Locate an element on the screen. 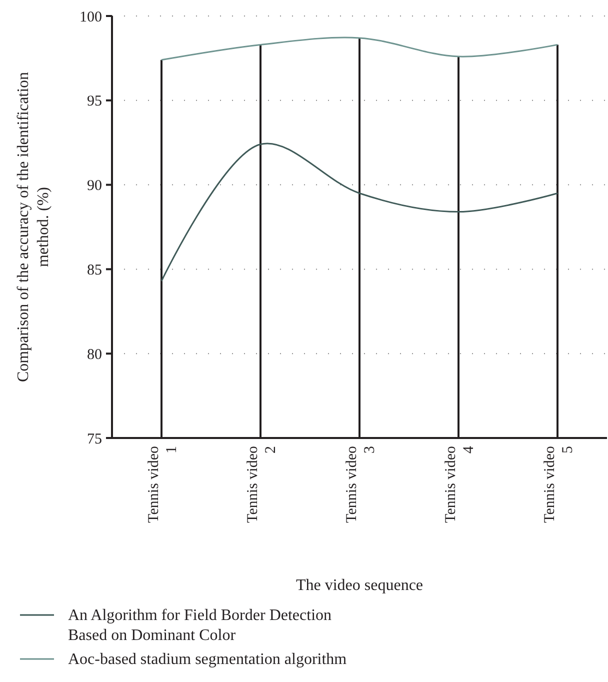  y-axis-title: Comparison of the accuracy of the identification method. (%) is located at coordinates (33, 227).